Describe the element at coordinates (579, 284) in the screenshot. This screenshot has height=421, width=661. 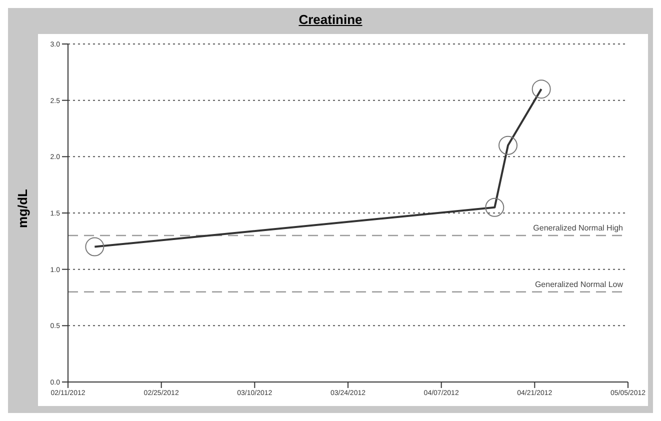
I see `ref-line-label: Generalized Normal Low` at that location.